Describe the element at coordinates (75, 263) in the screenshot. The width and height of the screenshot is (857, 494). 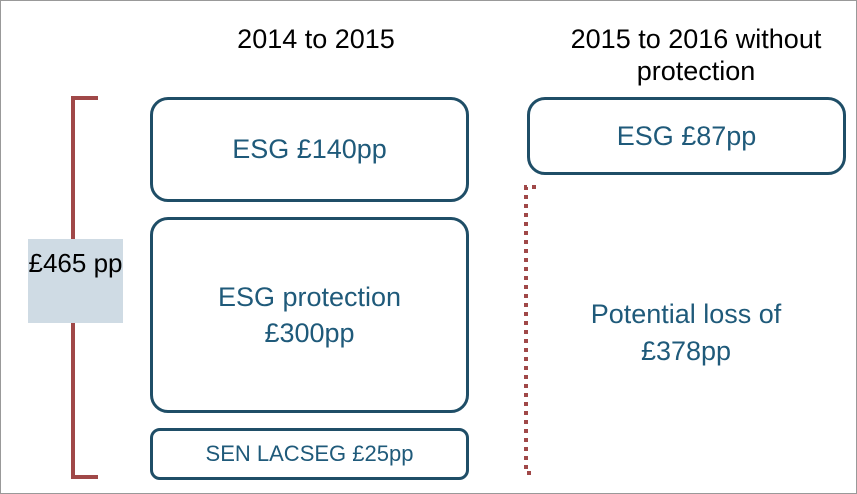
I see `total-label: £465 pp` at that location.